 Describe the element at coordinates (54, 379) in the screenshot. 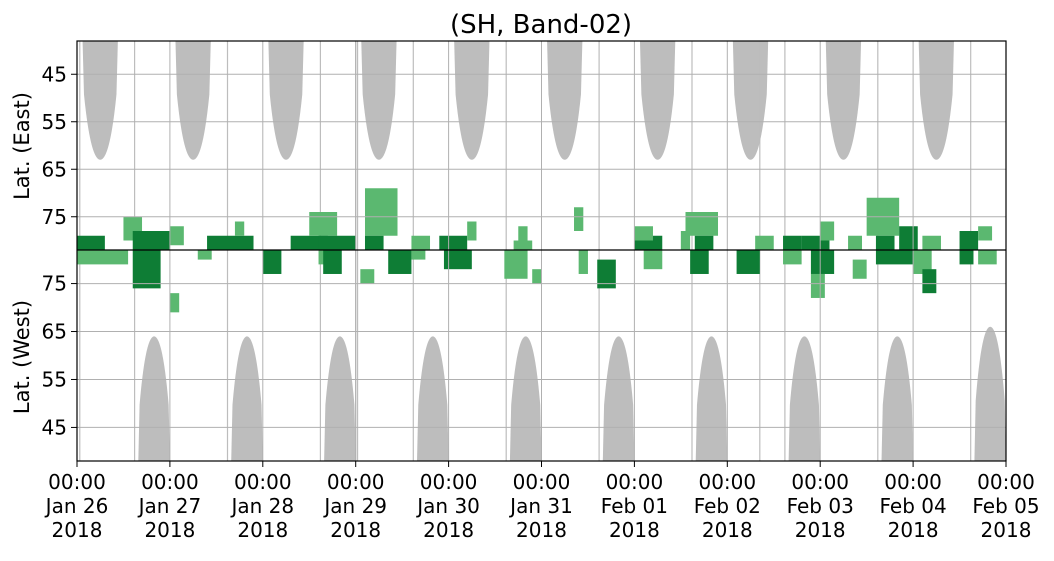

I see `y-tick-west-label: 55` at that location.